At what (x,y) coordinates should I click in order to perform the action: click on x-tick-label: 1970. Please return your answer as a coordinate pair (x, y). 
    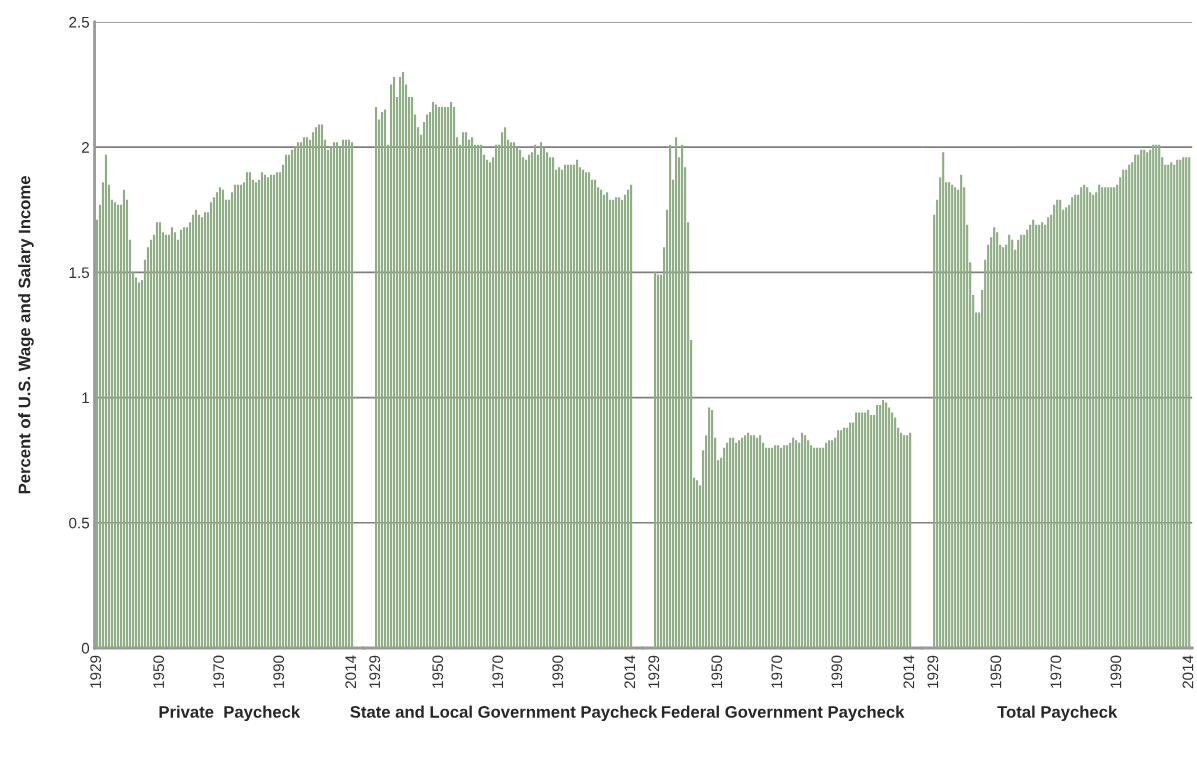
    Looking at the image, I should click on (1056, 671).